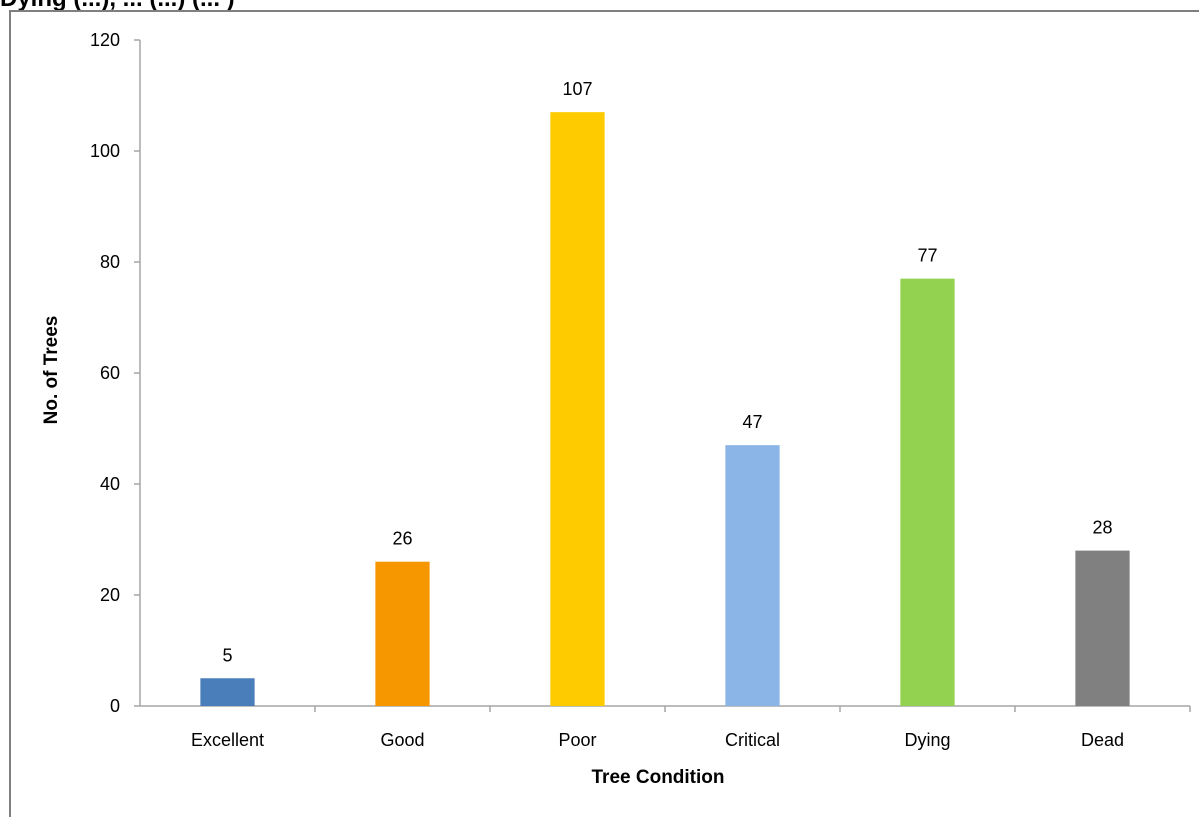  I want to click on x-tick-label-good: Good, so click(402, 740).